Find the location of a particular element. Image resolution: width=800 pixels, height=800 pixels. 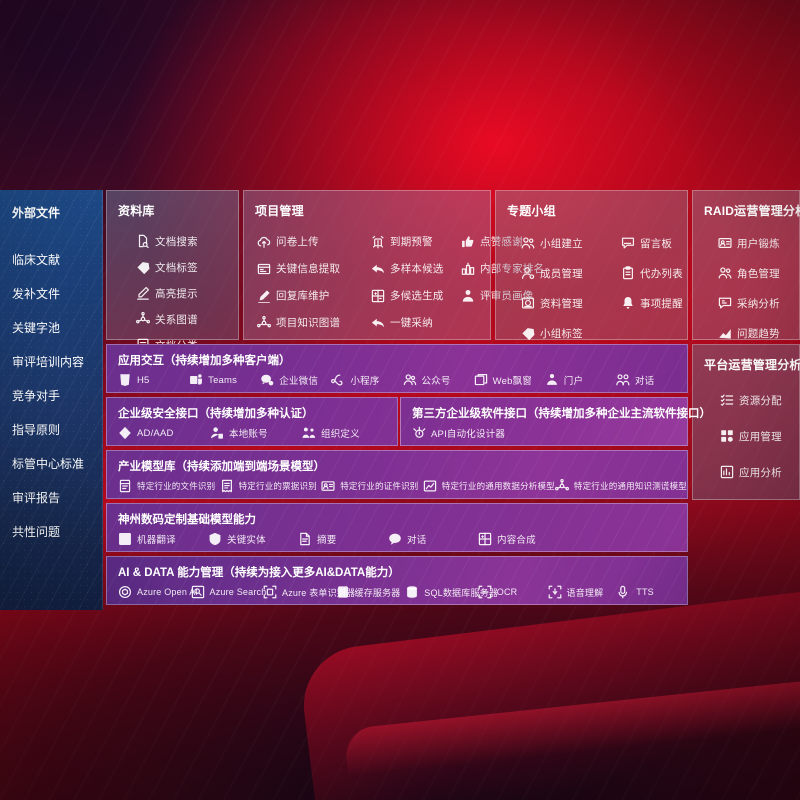

data-analysis-icon is located at coordinates (430, 486).